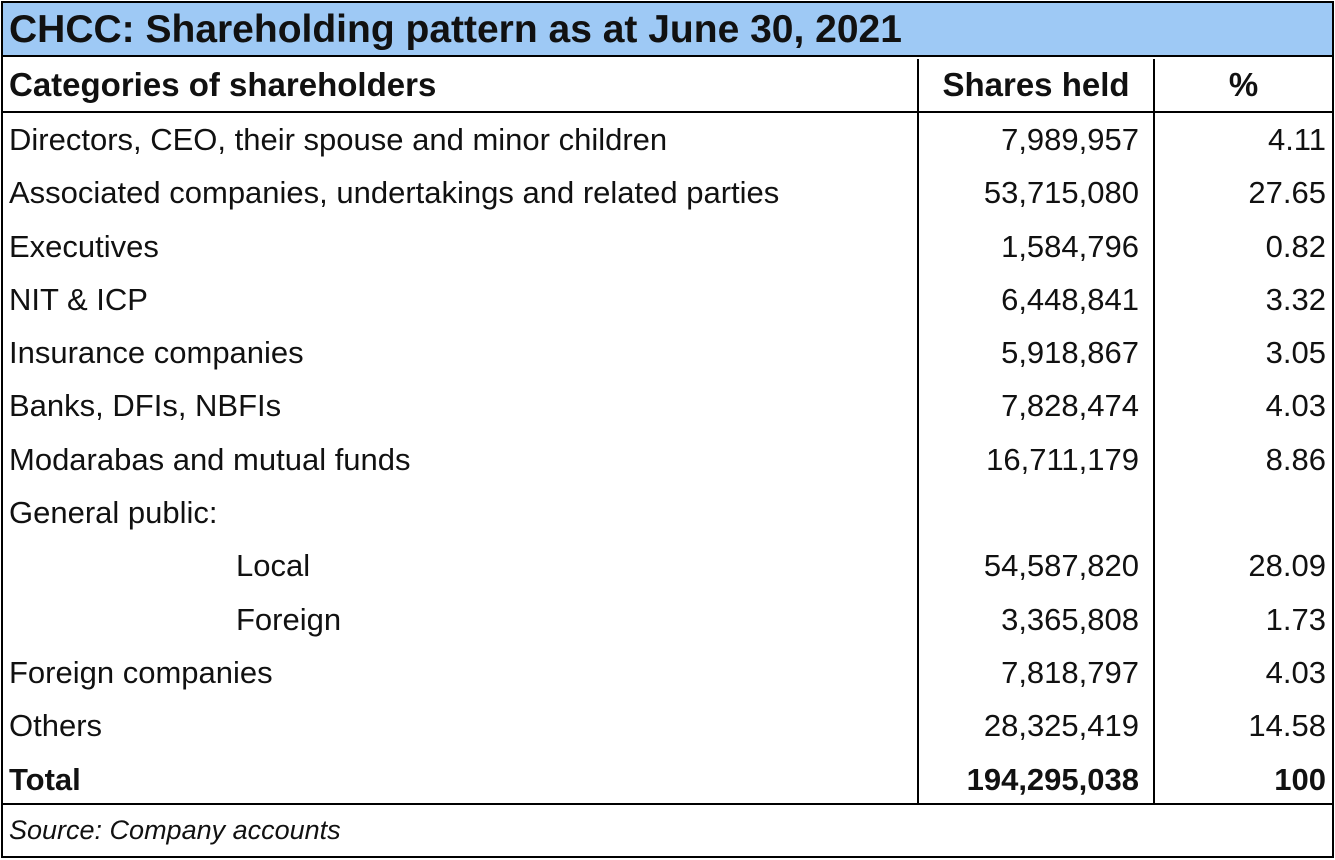 The image size is (1335, 860). What do you see at coordinates (667, 619) in the screenshot?
I see `table-row: Foreign 3,365,808 1.73` at bounding box center [667, 619].